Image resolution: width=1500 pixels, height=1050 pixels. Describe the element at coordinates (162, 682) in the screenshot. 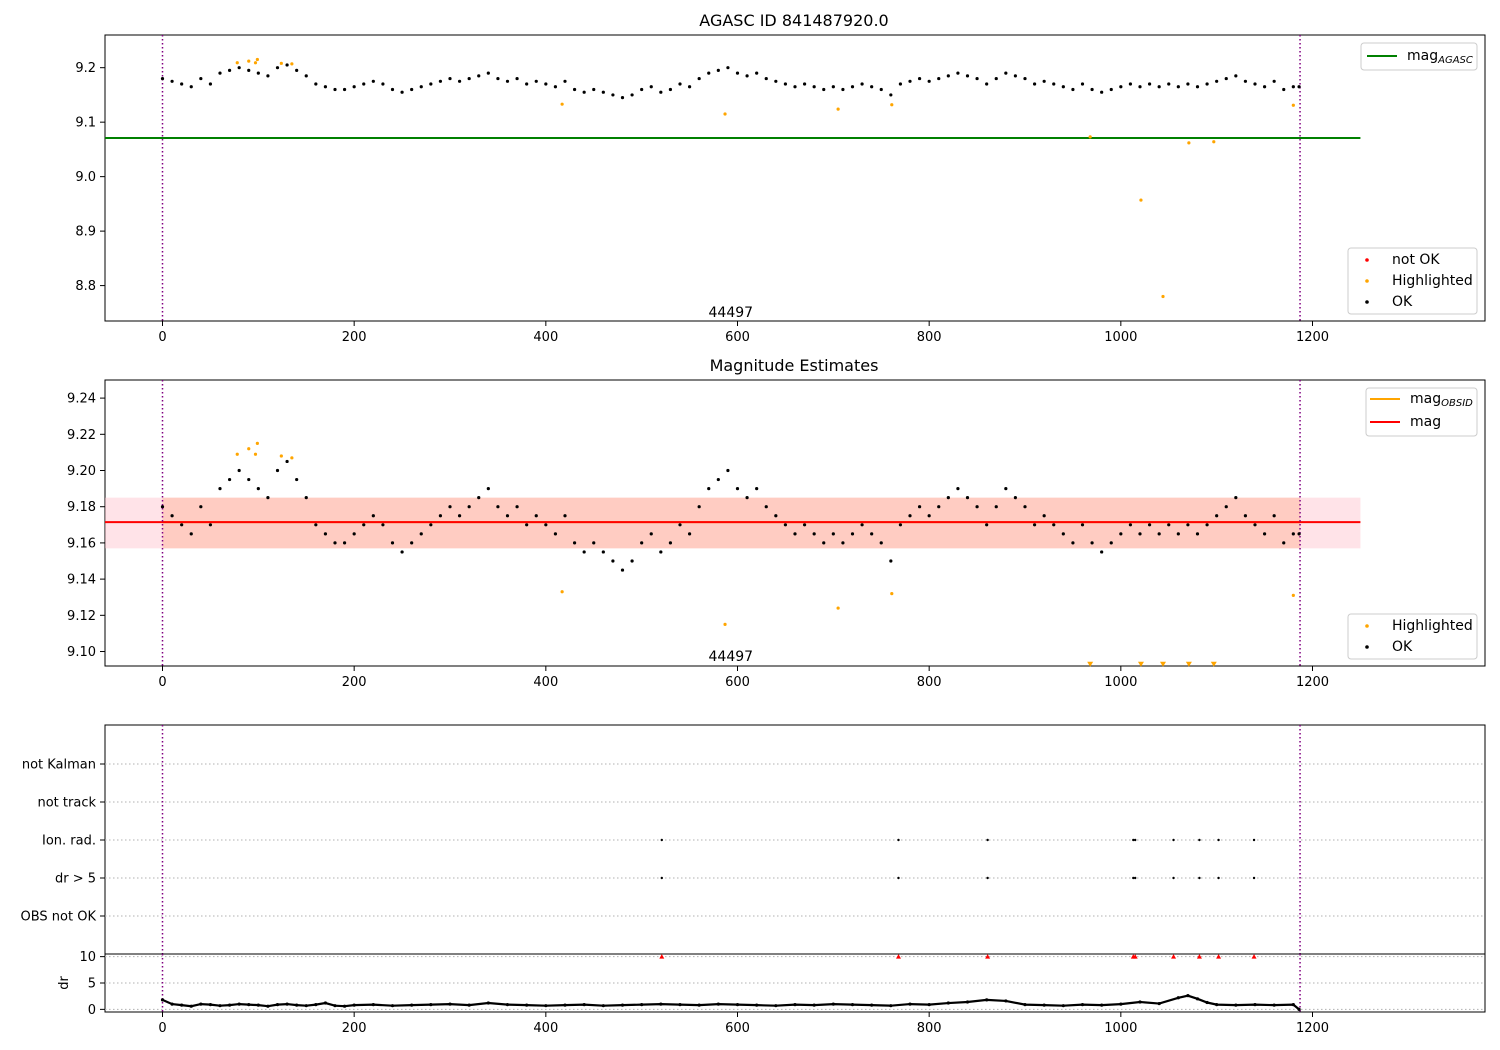

I see `p2-xtick-label: 0` at that location.